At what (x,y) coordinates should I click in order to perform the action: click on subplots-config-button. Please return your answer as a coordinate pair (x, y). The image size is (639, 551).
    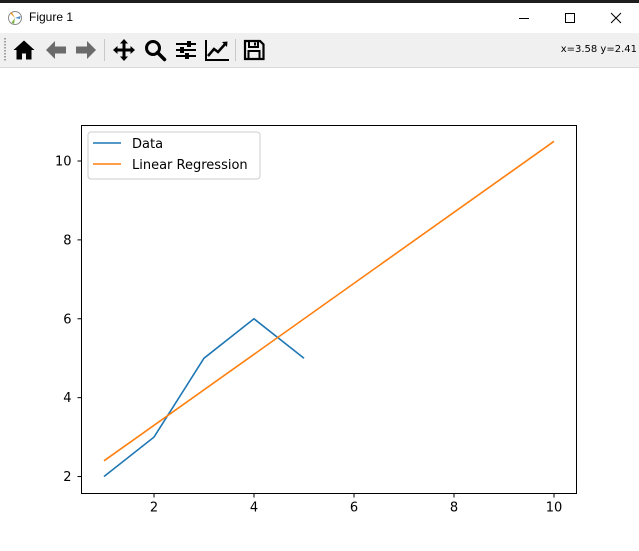
    Looking at the image, I should click on (186, 50).